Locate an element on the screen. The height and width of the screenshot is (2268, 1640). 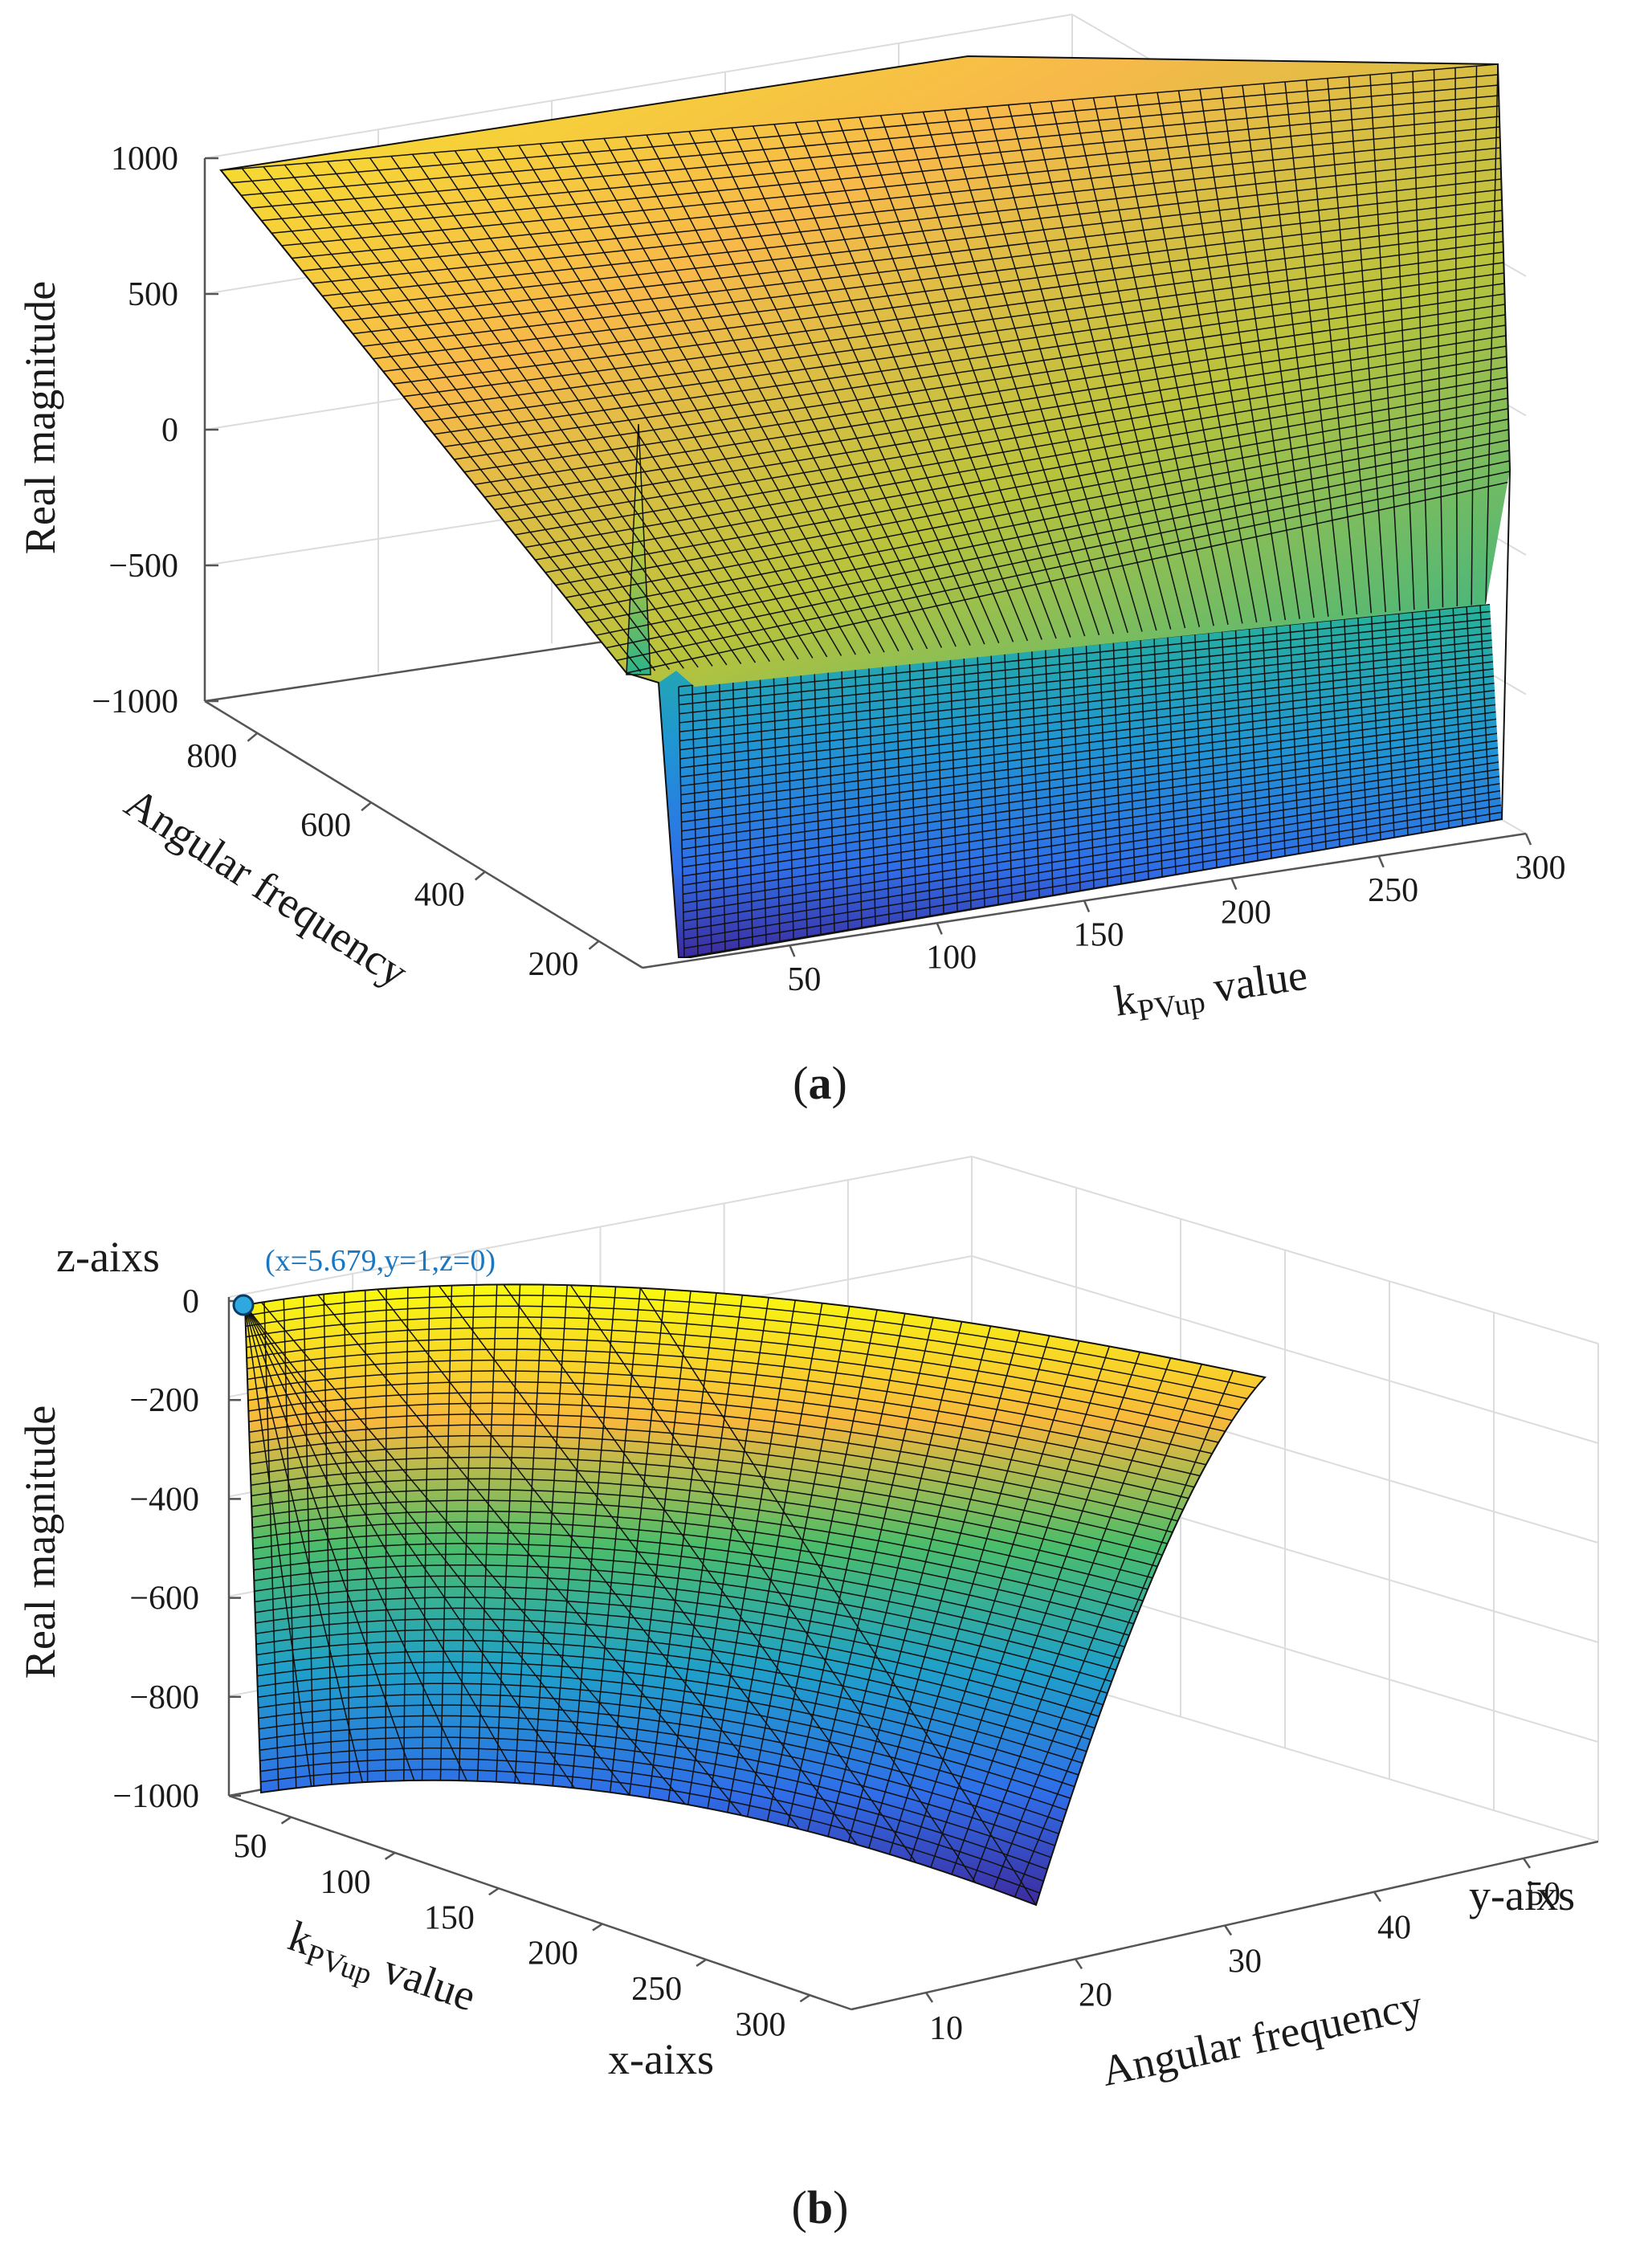
panel-b-z-tick-label: −1000 is located at coordinates (155, 1797).